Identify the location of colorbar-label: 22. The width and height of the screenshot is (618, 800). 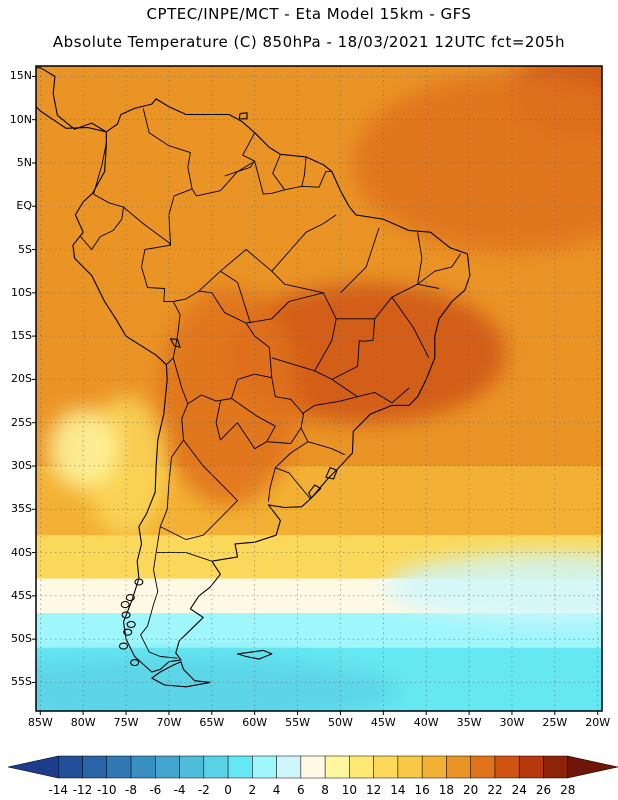
(495, 790).